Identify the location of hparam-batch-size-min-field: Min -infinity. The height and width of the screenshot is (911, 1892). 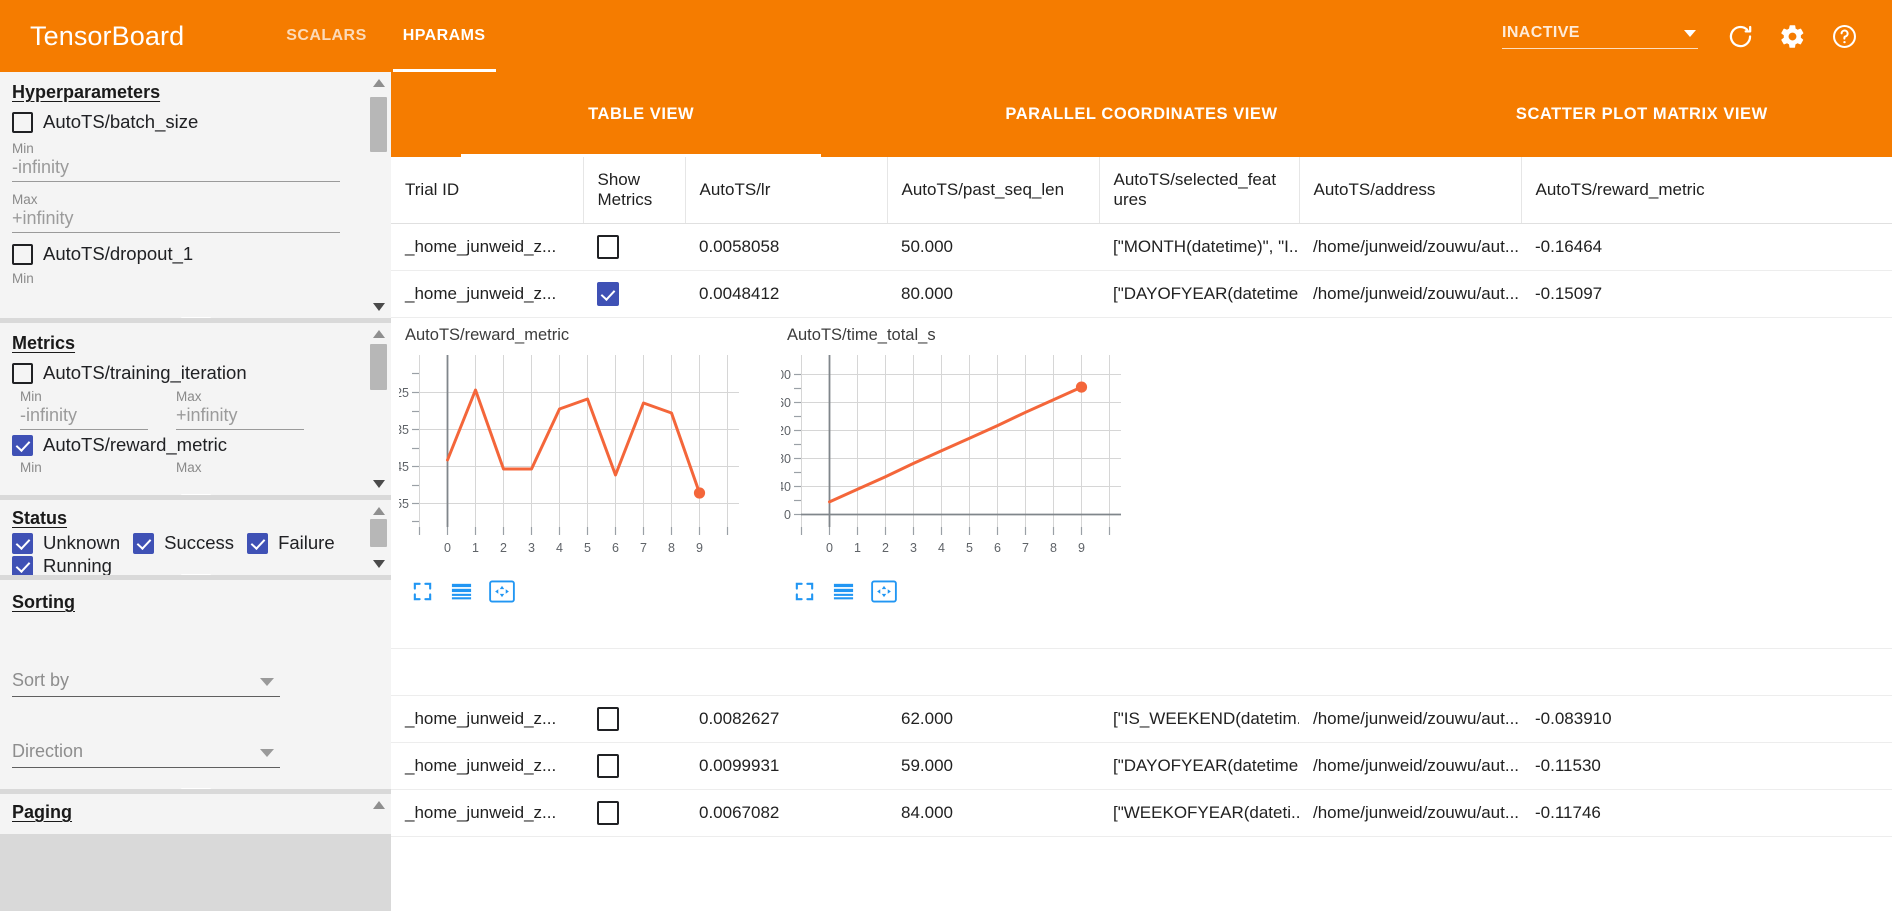
(176, 161).